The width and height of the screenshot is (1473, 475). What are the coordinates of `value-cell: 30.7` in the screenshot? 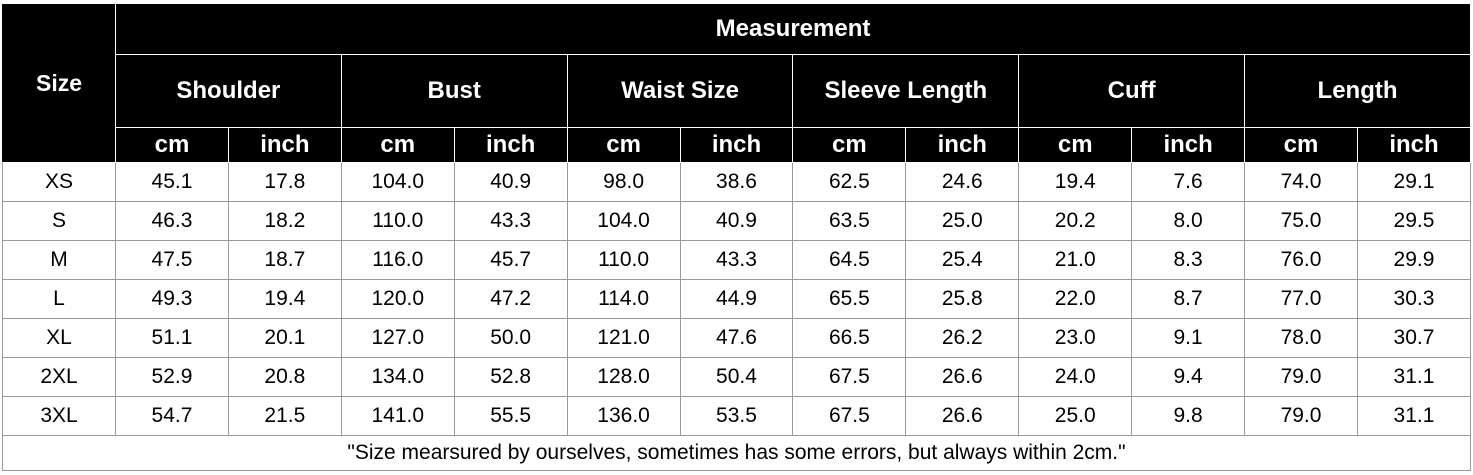 It's located at (1414, 338).